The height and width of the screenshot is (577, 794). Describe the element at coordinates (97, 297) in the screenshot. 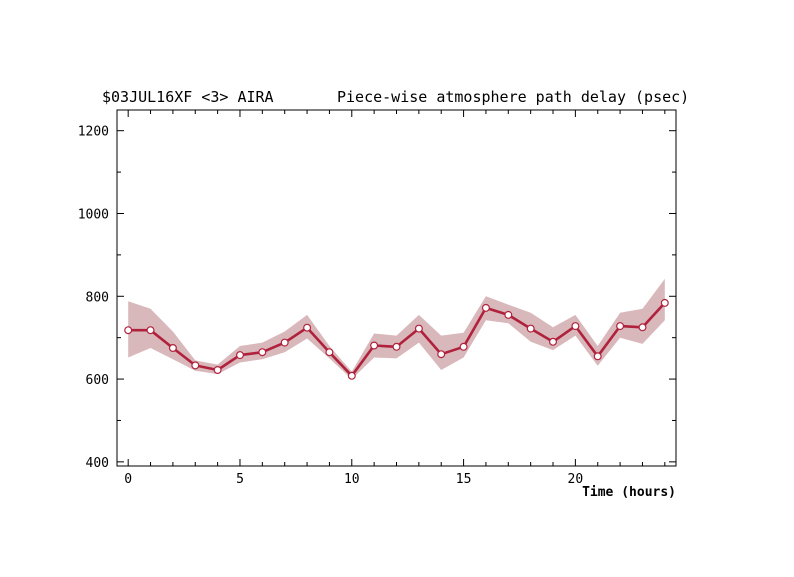

I see `y-tick-label: 800` at that location.